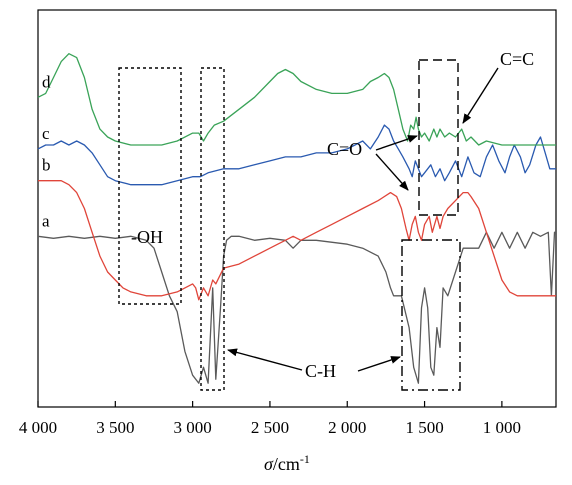 The image size is (572, 485). Describe the element at coordinates (296, 155) in the screenshot. I see `series-line-c` at that location.